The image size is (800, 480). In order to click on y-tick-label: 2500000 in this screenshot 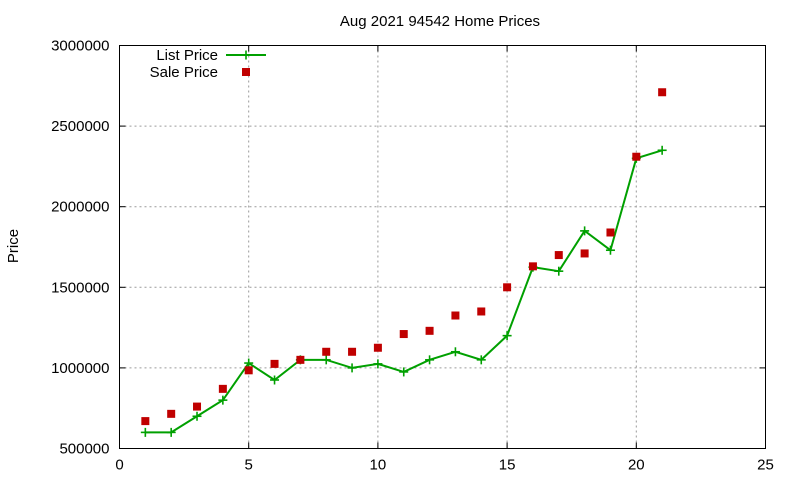, I will do `click(80, 126)`.